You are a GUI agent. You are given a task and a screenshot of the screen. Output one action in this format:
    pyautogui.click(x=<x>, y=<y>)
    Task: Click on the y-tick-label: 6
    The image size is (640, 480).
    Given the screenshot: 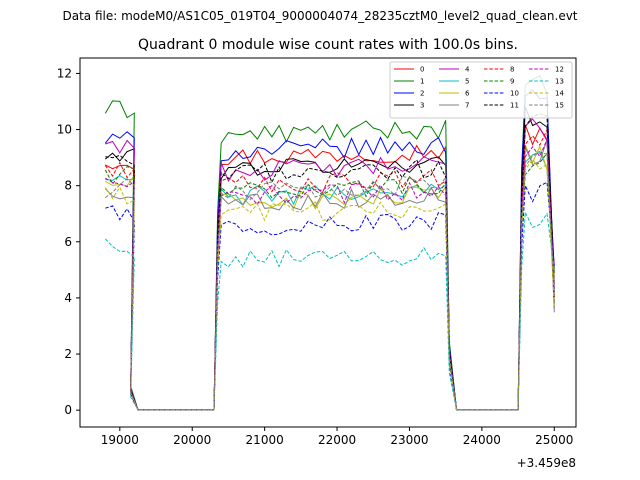 What is the action you would take?
    pyautogui.click(x=68, y=242)
    